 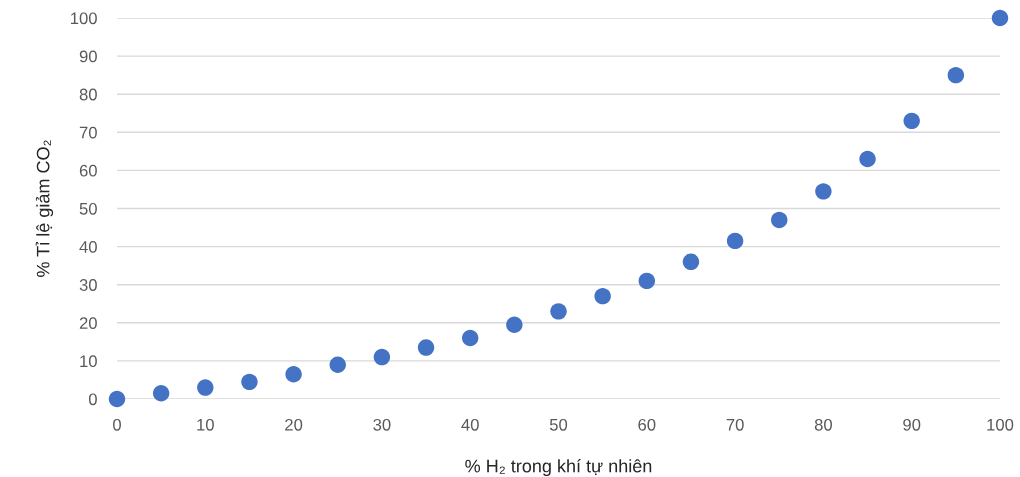 What do you see at coordinates (823, 424) in the screenshot?
I see `x-tick-label: 80` at bounding box center [823, 424].